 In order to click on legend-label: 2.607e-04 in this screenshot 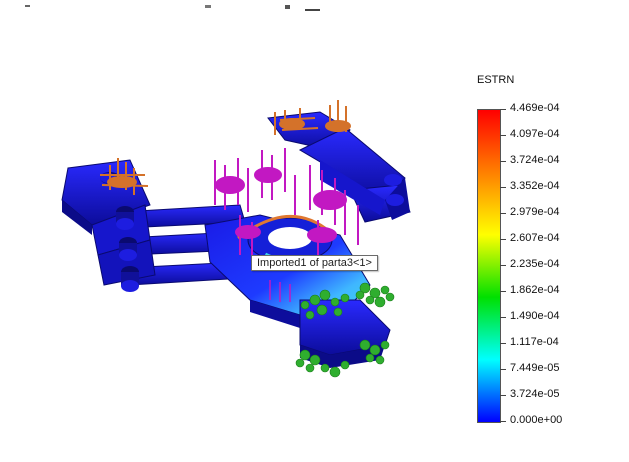, I will do `click(535, 238)`.